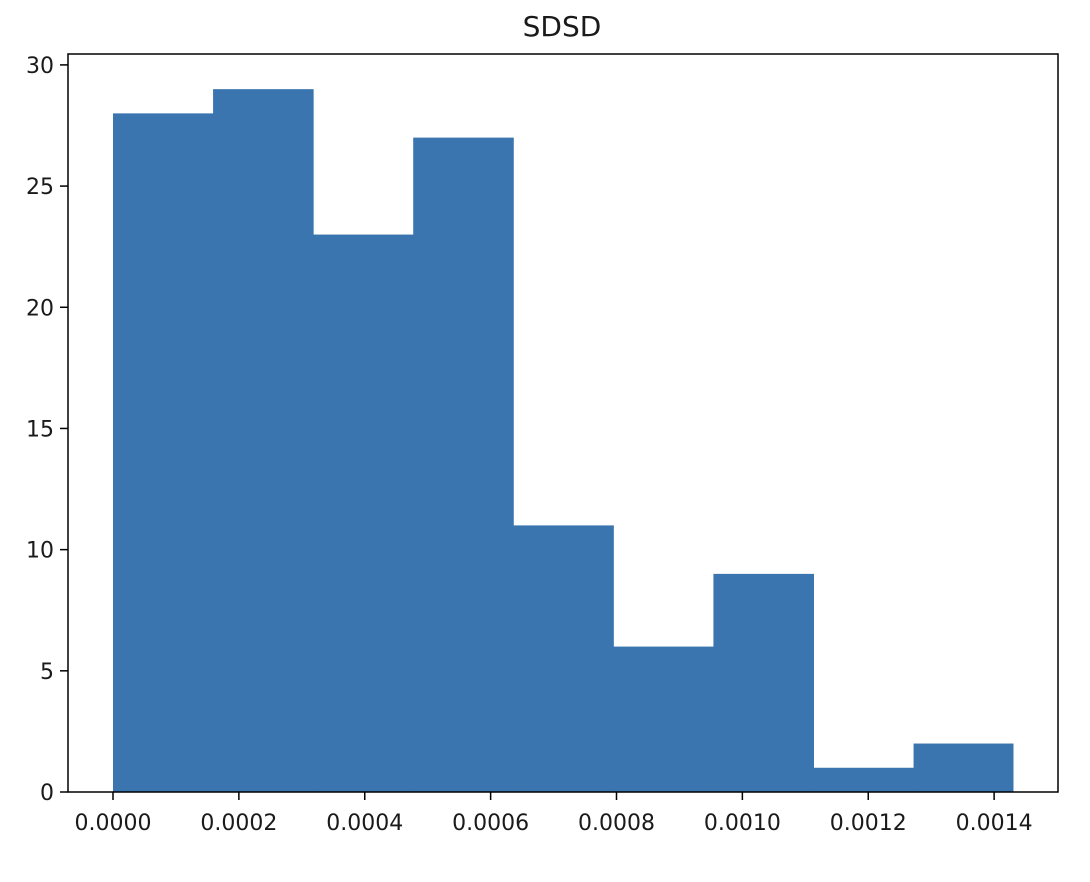  Describe the element at coordinates (490, 823) in the screenshot. I see `x-tick-label-3: 0.0006` at that location.